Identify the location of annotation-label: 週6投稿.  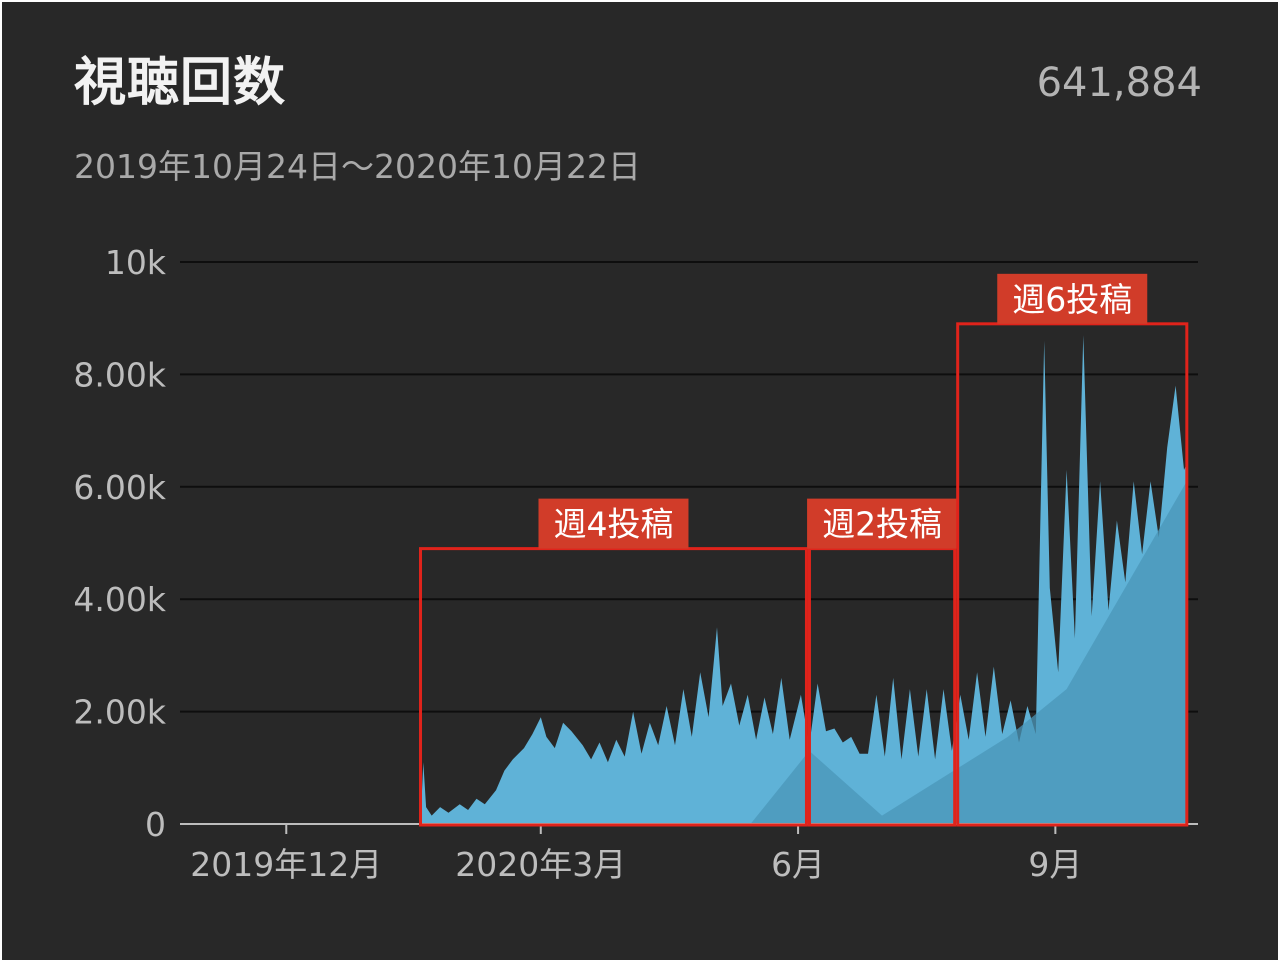
(1072, 299).